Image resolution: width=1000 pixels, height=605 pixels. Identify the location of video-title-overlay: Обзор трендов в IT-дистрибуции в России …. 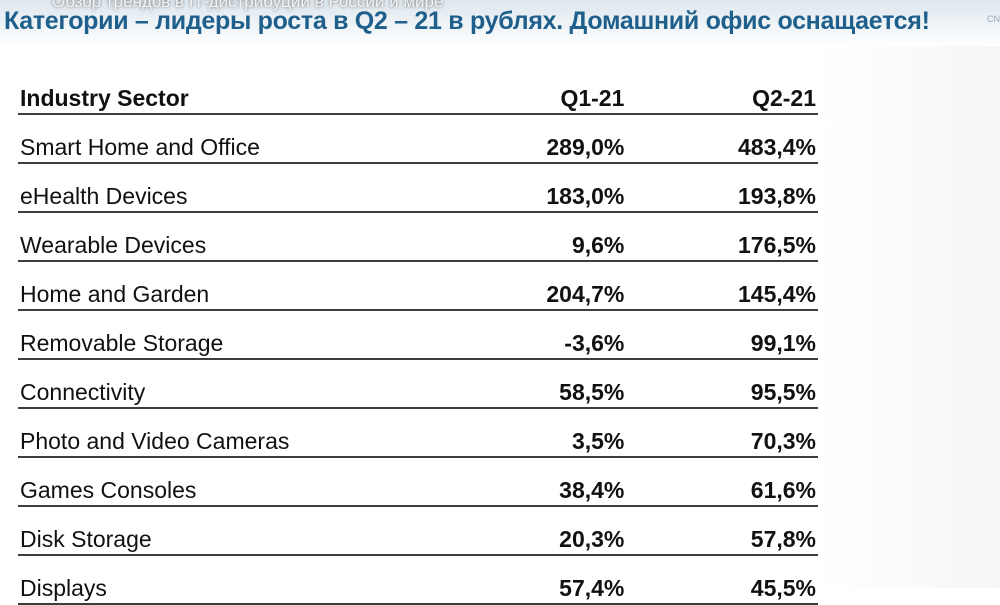
(248, 5).